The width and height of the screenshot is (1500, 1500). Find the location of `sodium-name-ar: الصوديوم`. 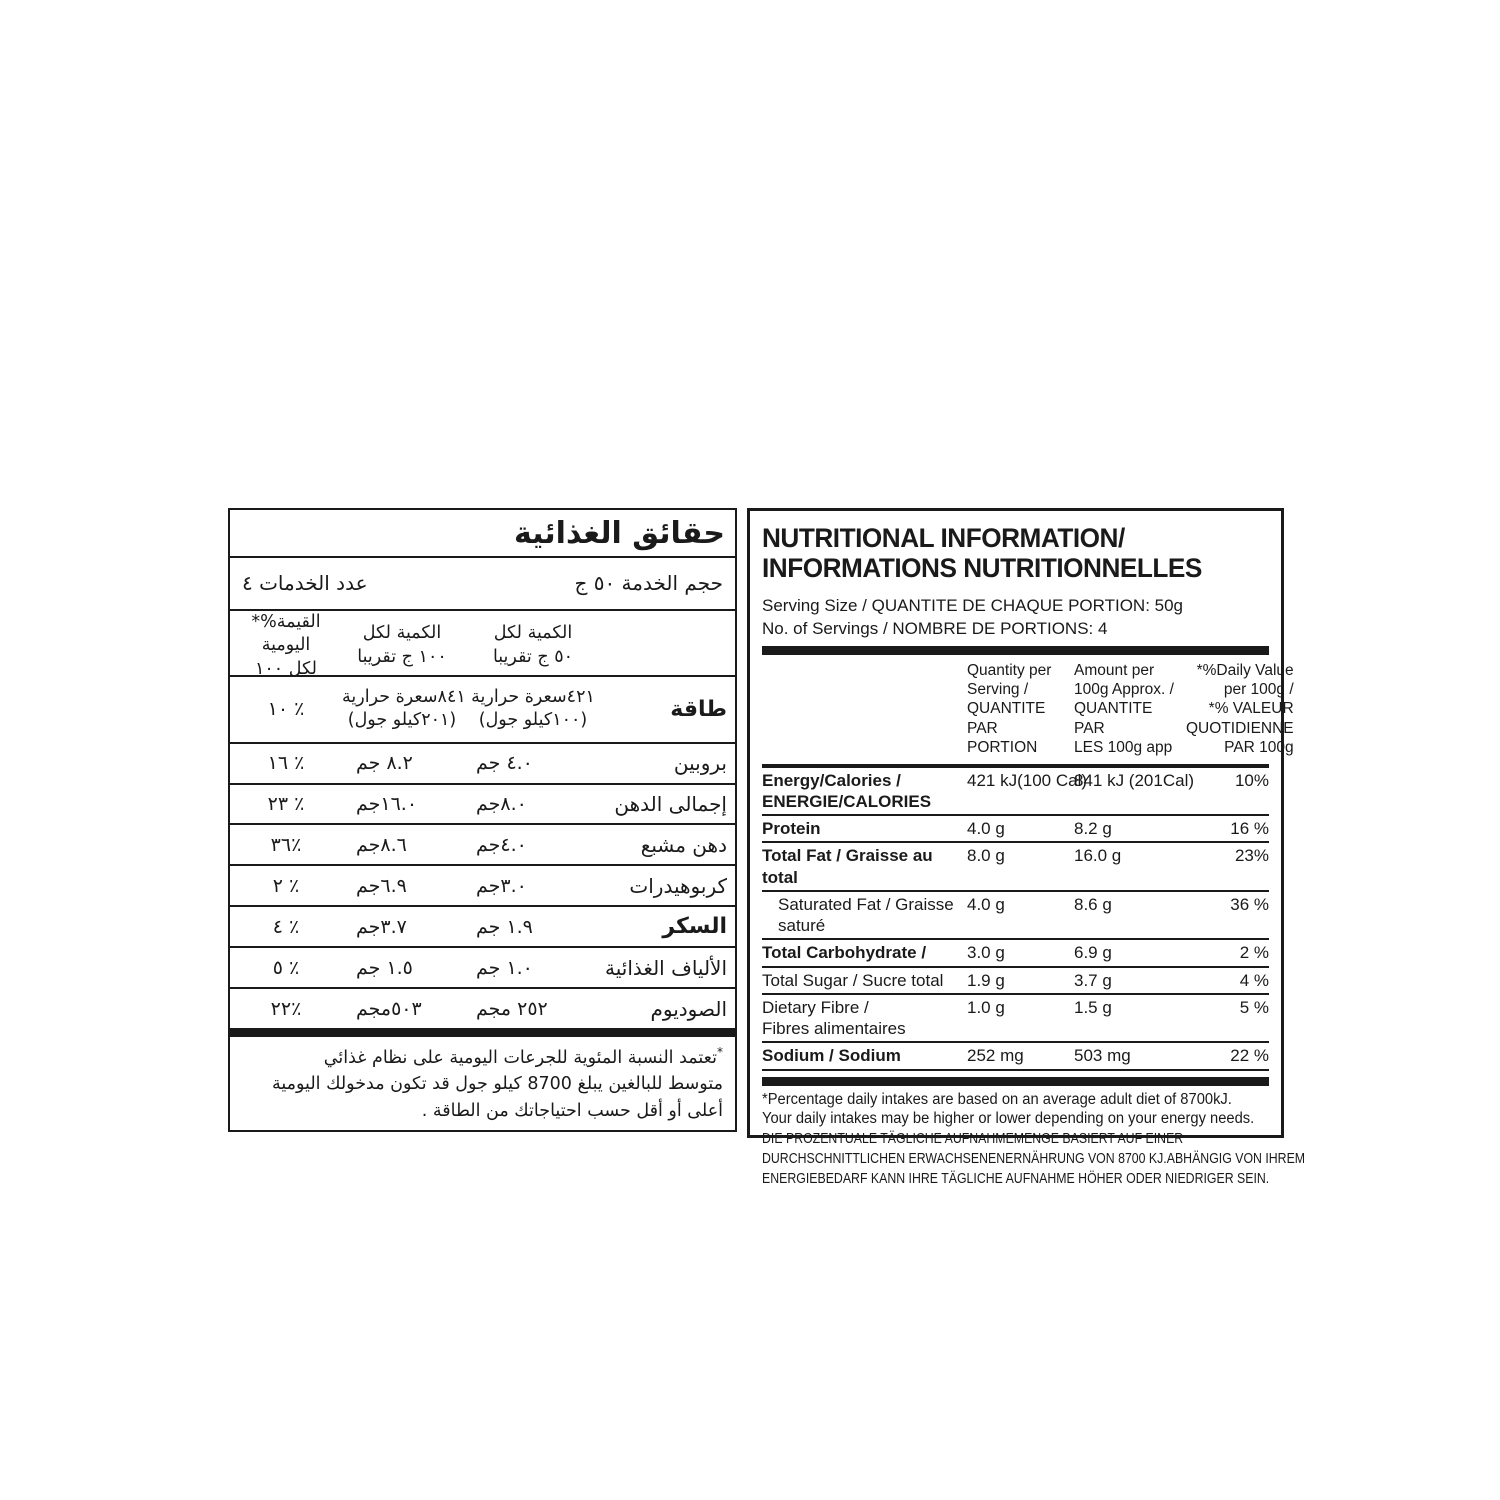

sodium-name-ar: الصوديوم is located at coordinates (688, 1008).